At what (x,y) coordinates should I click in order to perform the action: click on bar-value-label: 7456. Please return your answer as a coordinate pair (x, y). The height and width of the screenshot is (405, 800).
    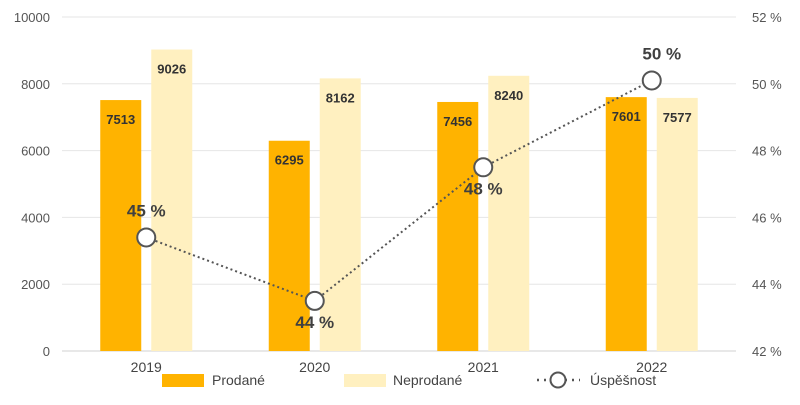
    Looking at the image, I should click on (457, 121).